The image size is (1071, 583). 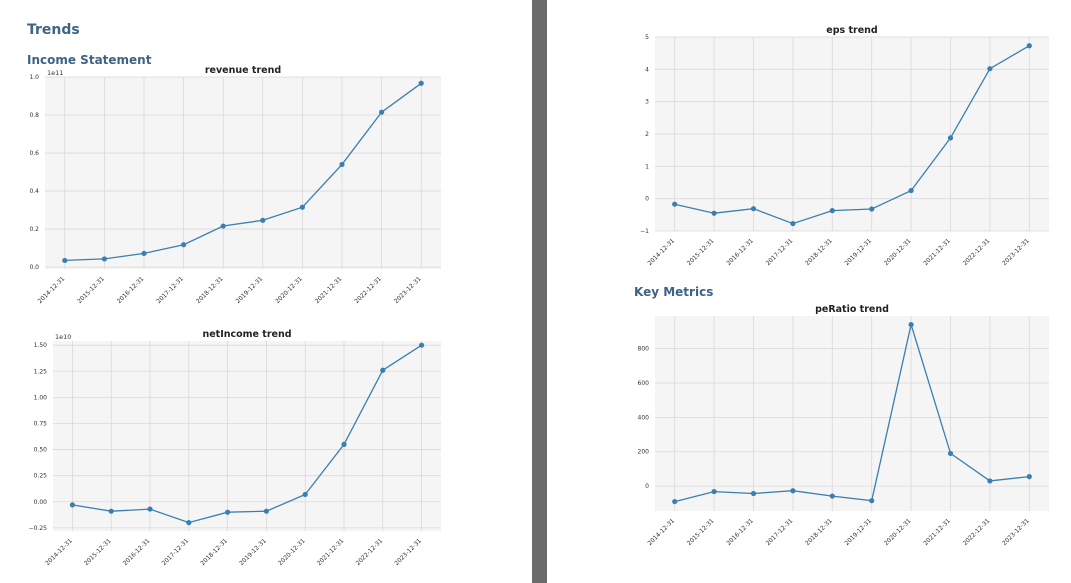 What do you see at coordinates (644, 417) in the screenshot?
I see `y-tick-label: 400` at bounding box center [644, 417].